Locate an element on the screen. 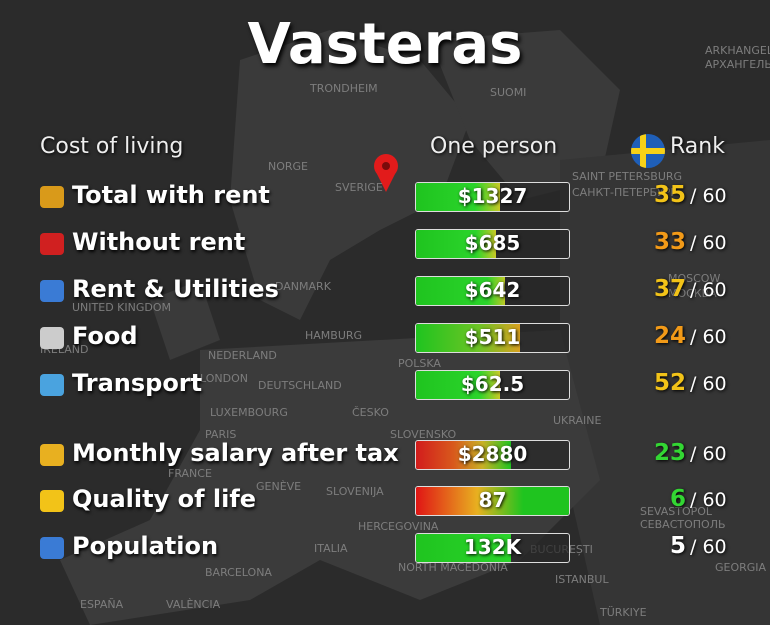  map-label: GEORGIA is located at coordinates (741, 567).